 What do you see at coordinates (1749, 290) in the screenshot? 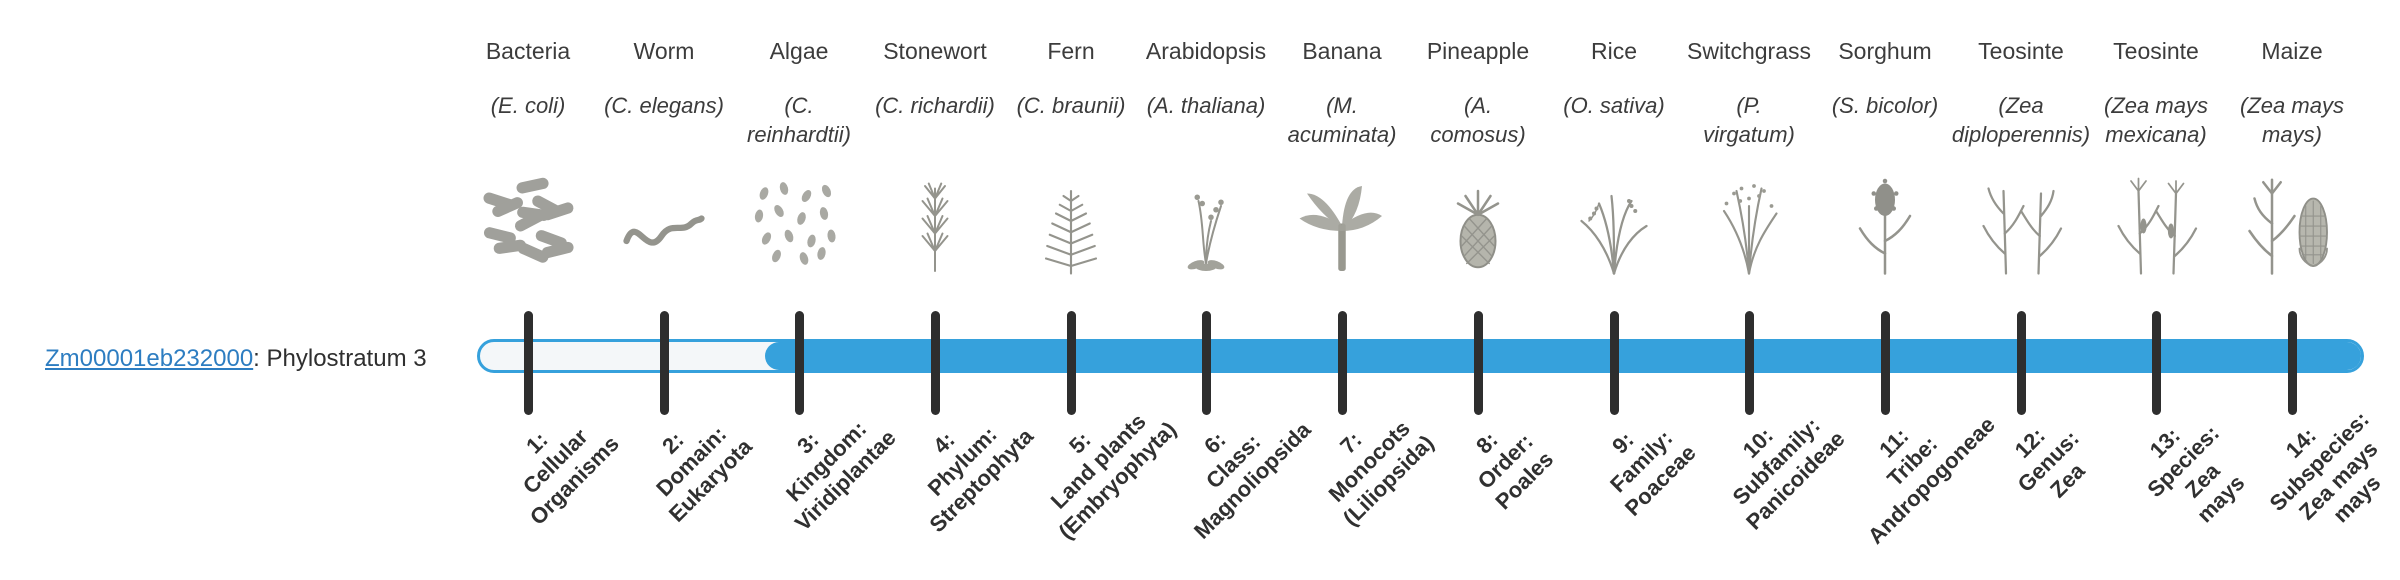
I see `organism-column-switchgrass: Switchgrass (P. virgatum)` at bounding box center [1749, 290].